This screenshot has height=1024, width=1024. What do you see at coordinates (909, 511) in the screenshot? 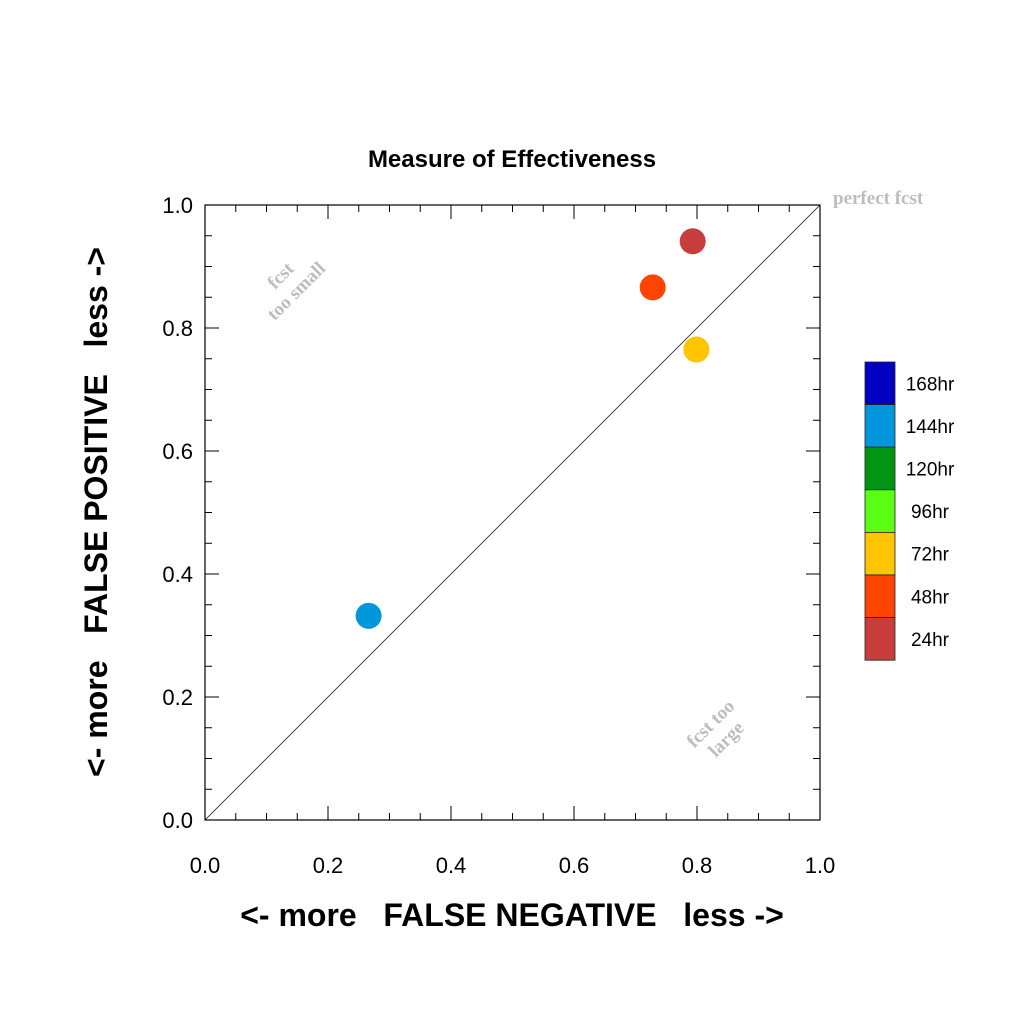
I see `legend: 168hr 144hr 120hr 96hr 72hr 48hr 24hr` at bounding box center [909, 511].